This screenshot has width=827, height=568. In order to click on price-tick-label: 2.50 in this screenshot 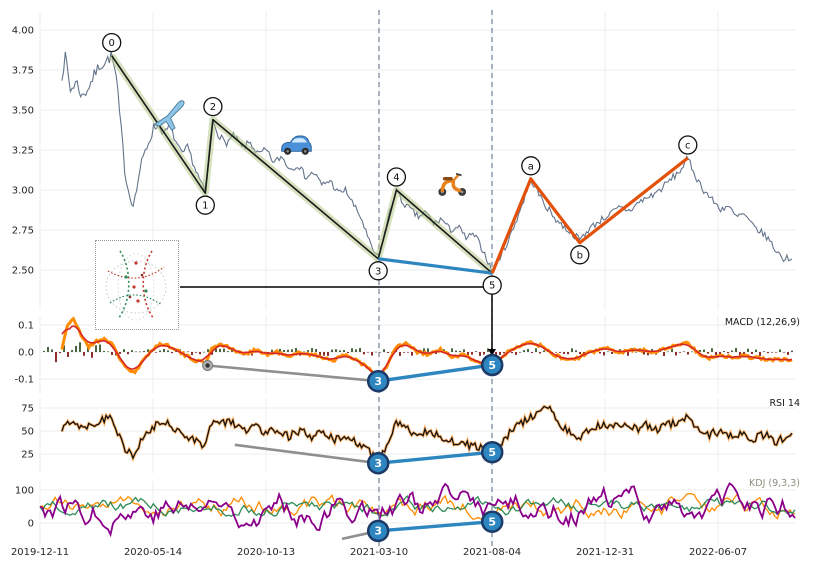, I will do `click(23, 271)`.